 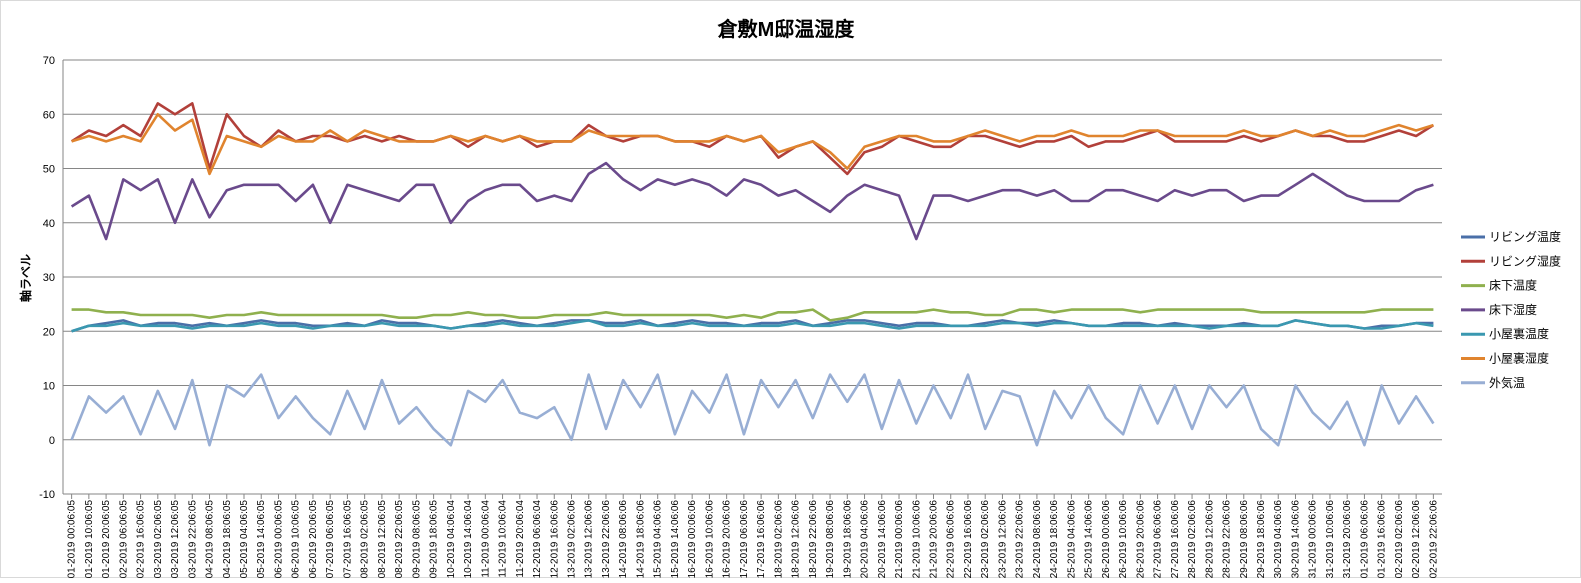 I want to click on x-tick-label: Jan-19-2019 18:06:06, so click(x=847, y=539).